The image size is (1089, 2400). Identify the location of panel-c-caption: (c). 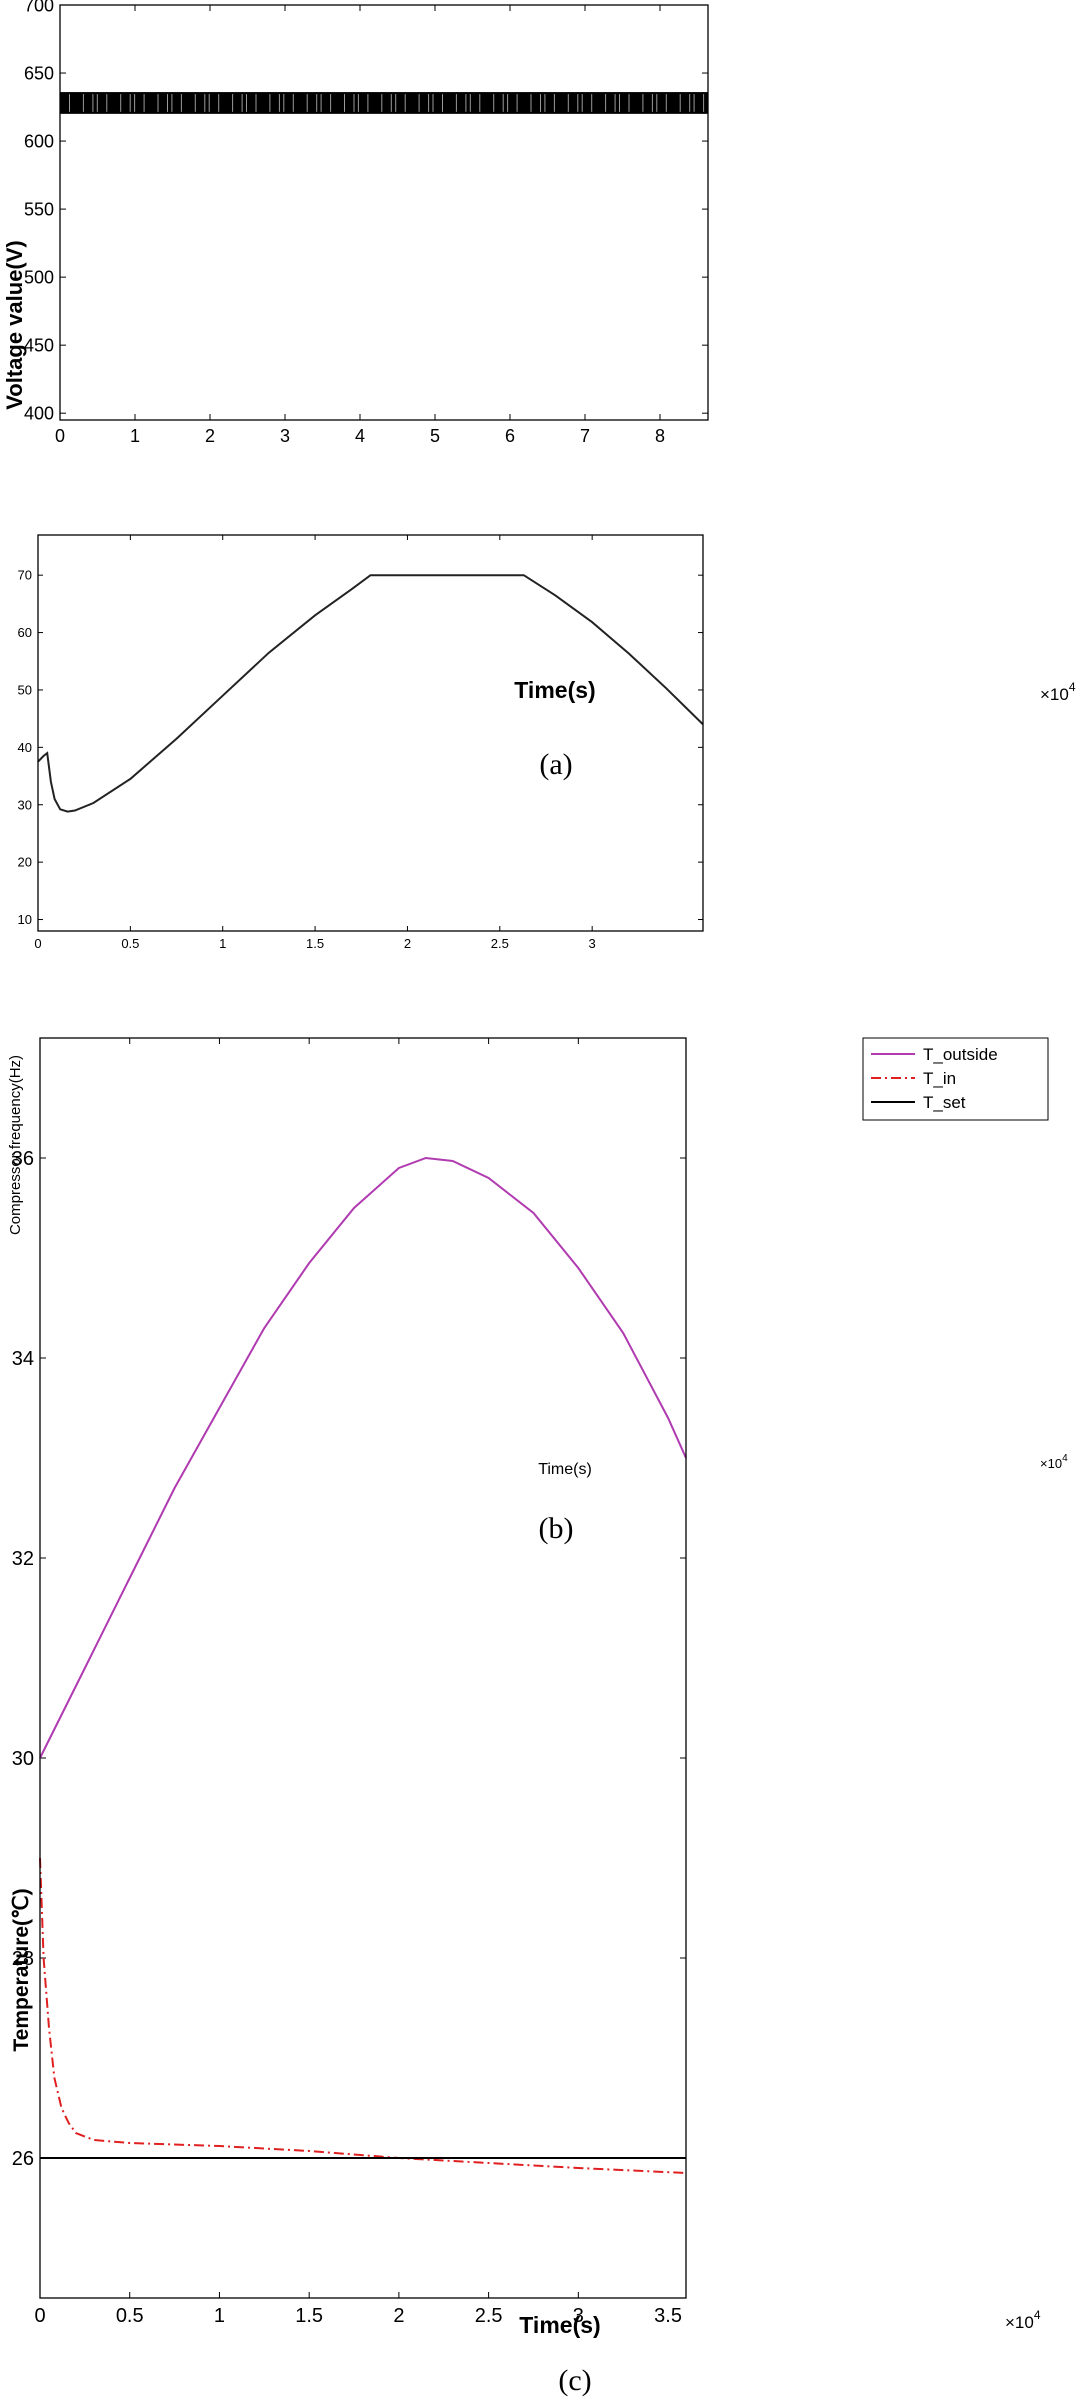
(574, 2380).